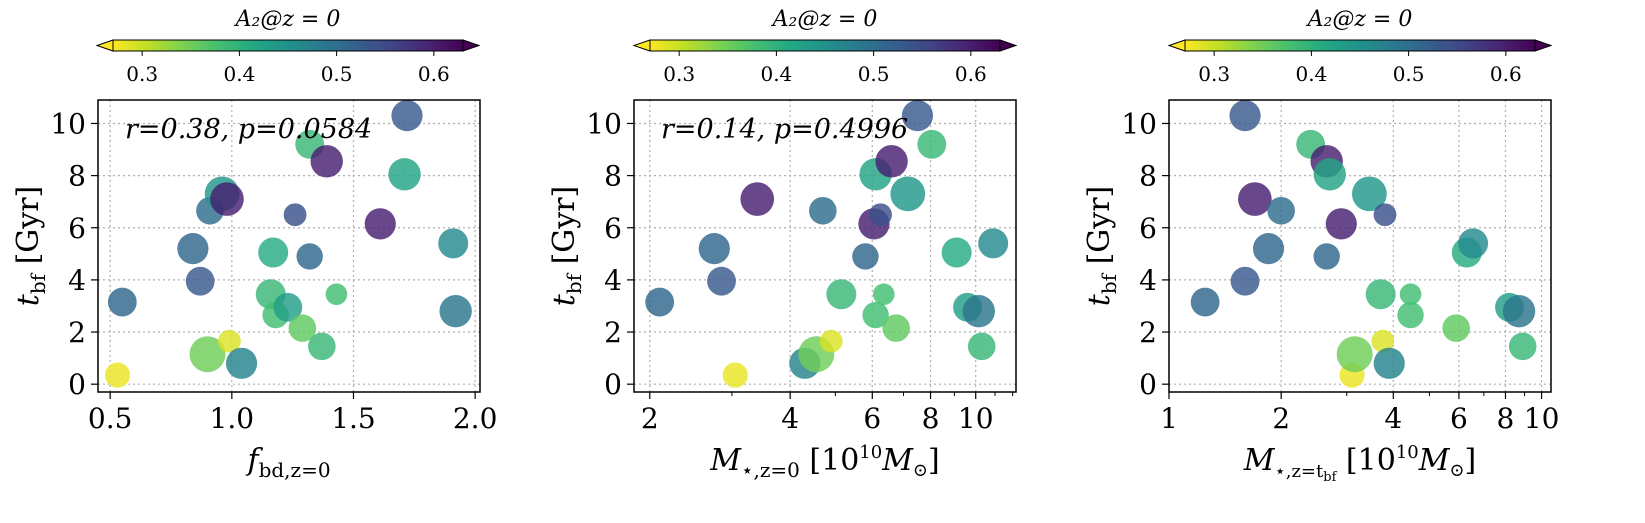  What do you see at coordinates (1148, 280) in the screenshot?
I see `y-tick-label: 4` at bounding box center [1148, 280].